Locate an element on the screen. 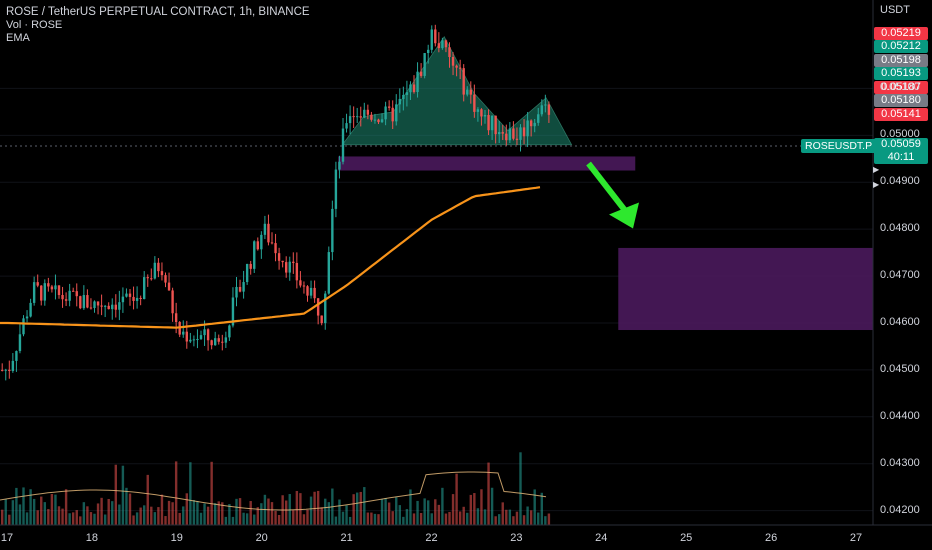 The image size is (932, 550). time-axis-label: 23 is located at coordinates (516, 538).